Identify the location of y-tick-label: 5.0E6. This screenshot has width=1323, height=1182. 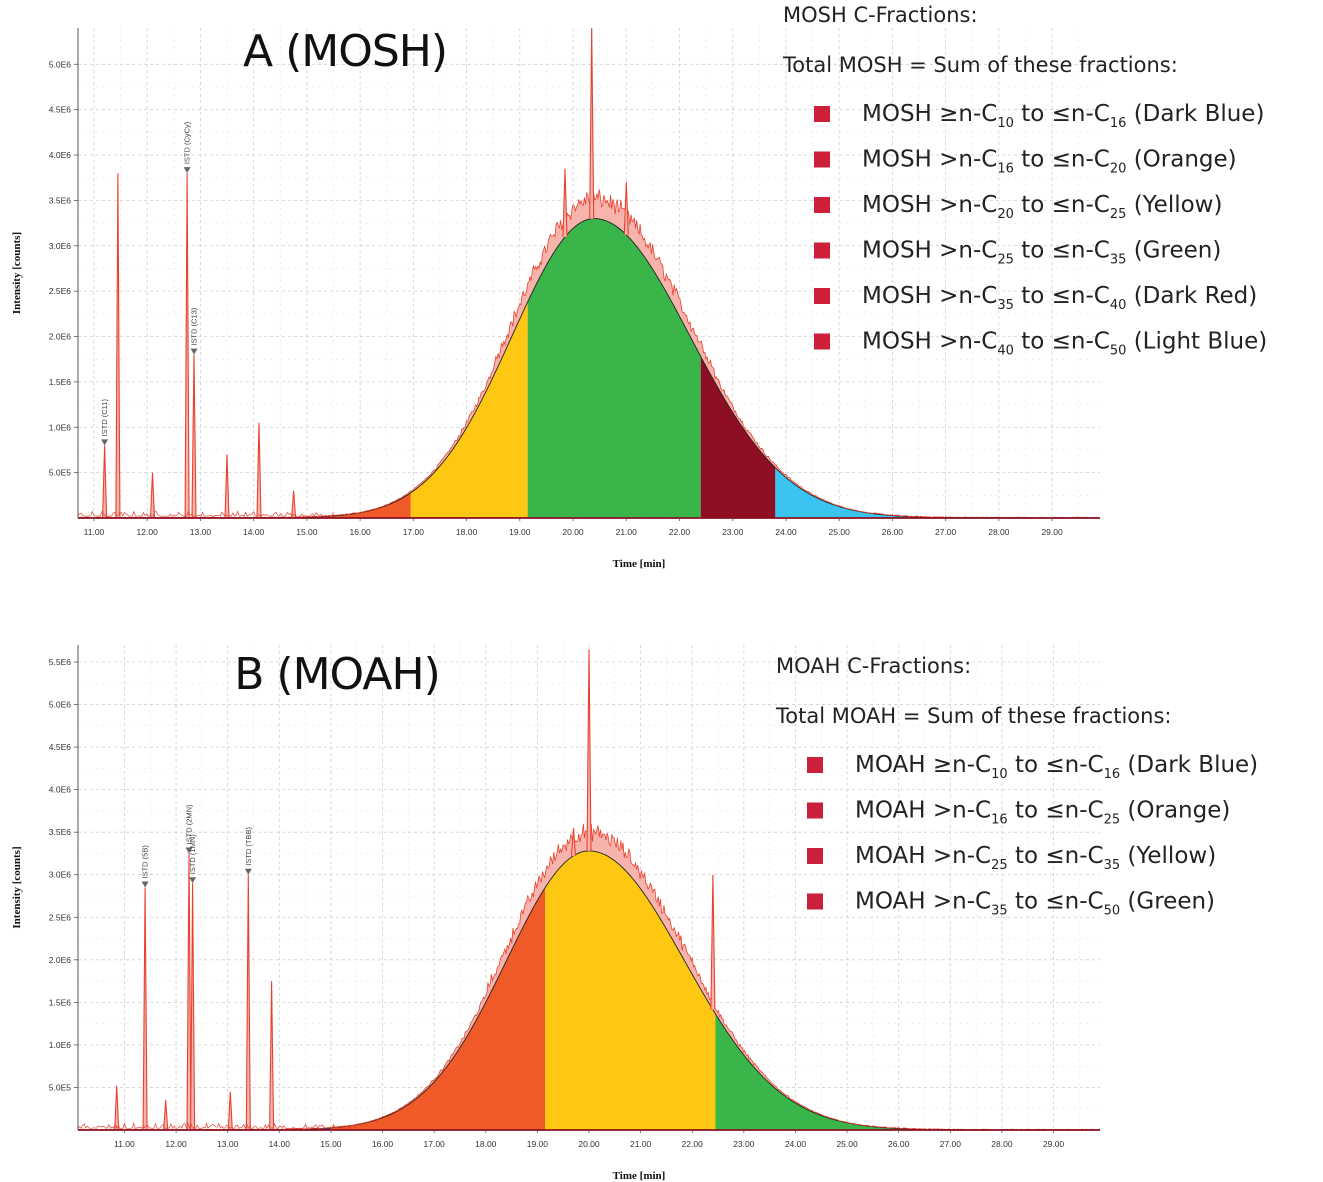
(60, 705).